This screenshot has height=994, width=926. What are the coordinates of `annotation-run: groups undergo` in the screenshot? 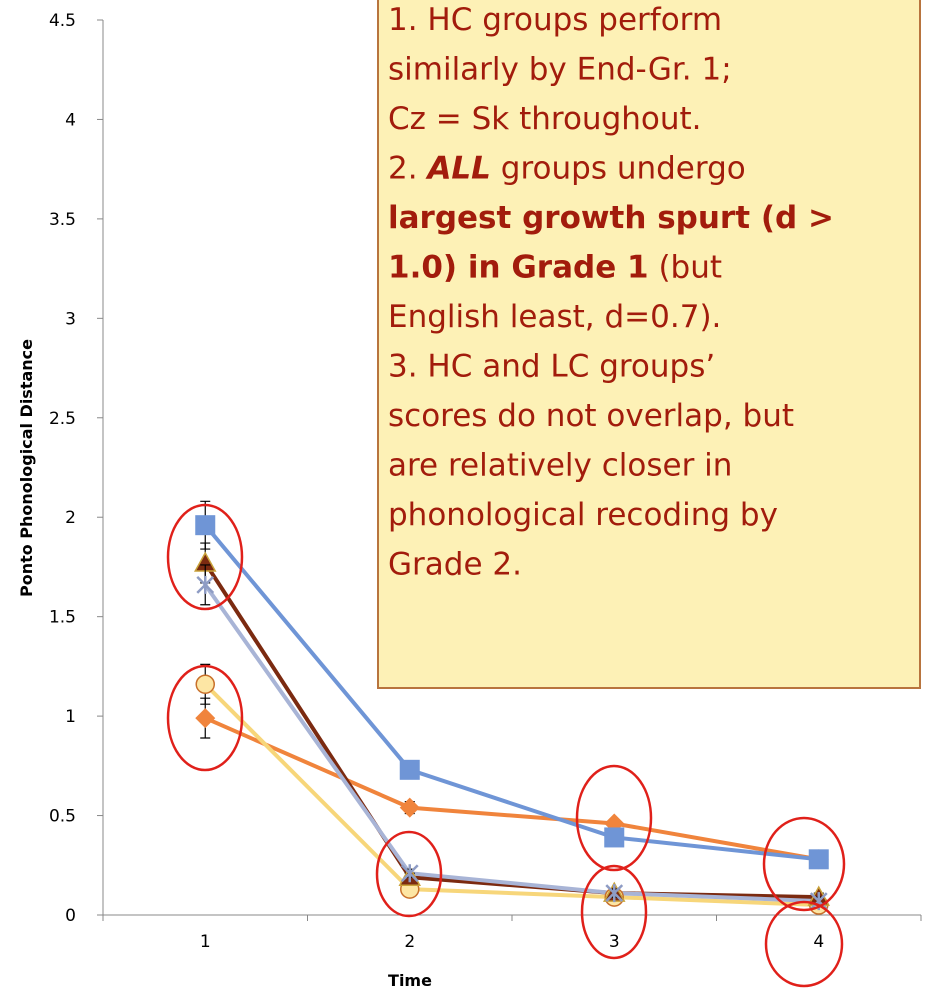 It's located at (618, 169).